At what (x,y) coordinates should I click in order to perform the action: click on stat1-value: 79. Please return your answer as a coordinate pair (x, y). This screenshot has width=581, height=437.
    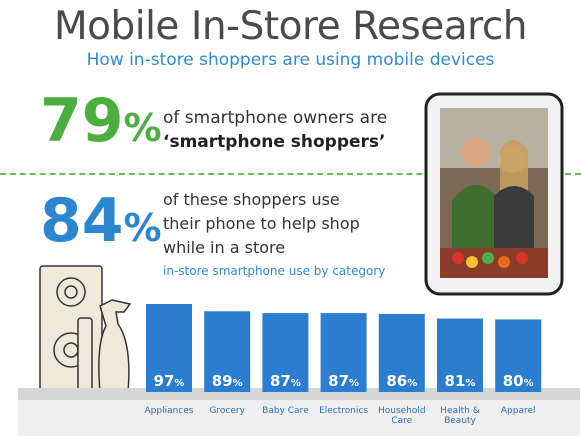
    Looking at the image, I should click on (82, 121).